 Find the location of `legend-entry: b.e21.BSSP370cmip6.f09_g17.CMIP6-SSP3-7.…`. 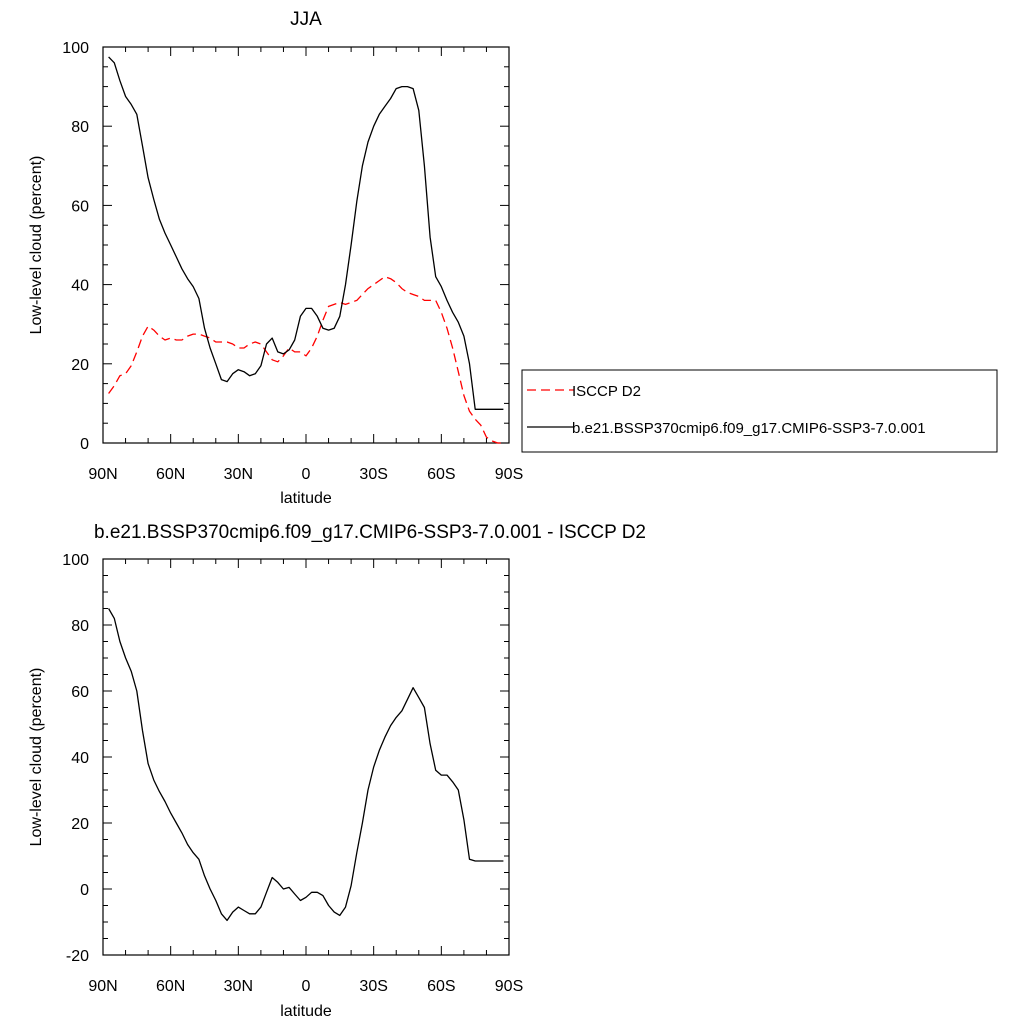

legend-entry: b.e21.BSSP370cmip6.f09_g17.CMIP6-SSP3-7.… is located at coordinates (749, 428).